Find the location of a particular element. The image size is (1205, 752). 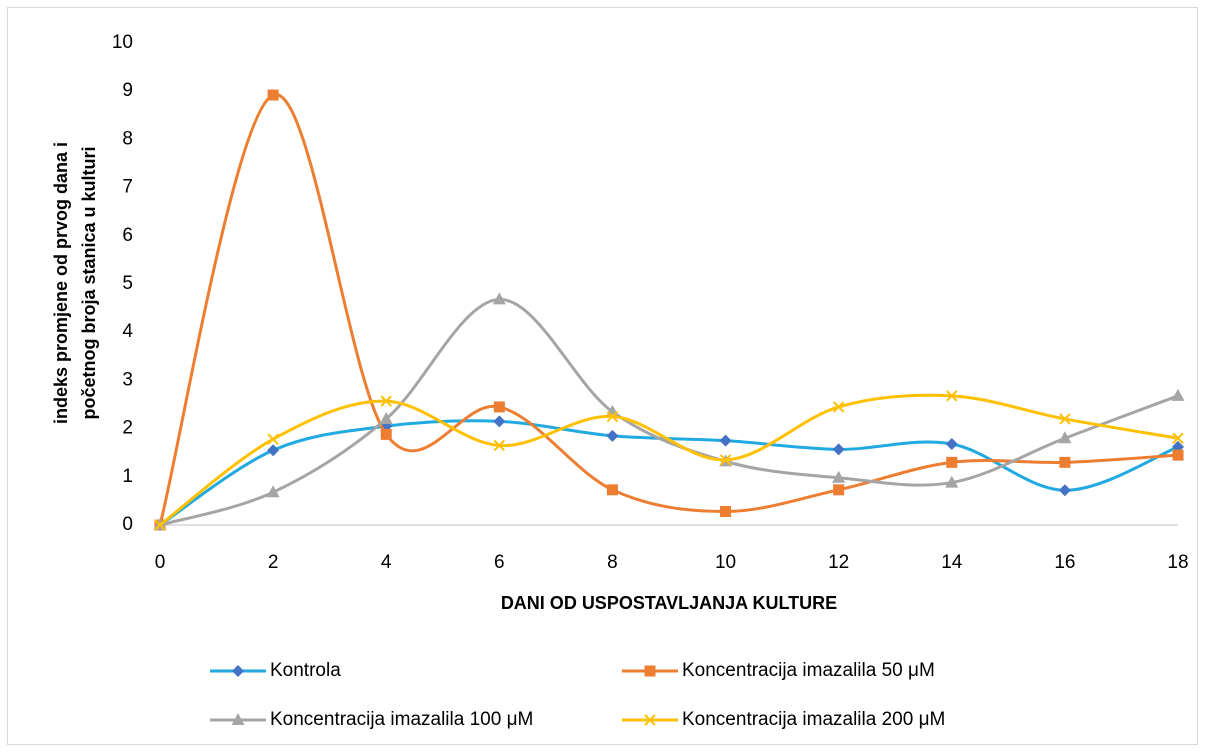

x-tick-label: 14 is located at coordinates (952, 562).